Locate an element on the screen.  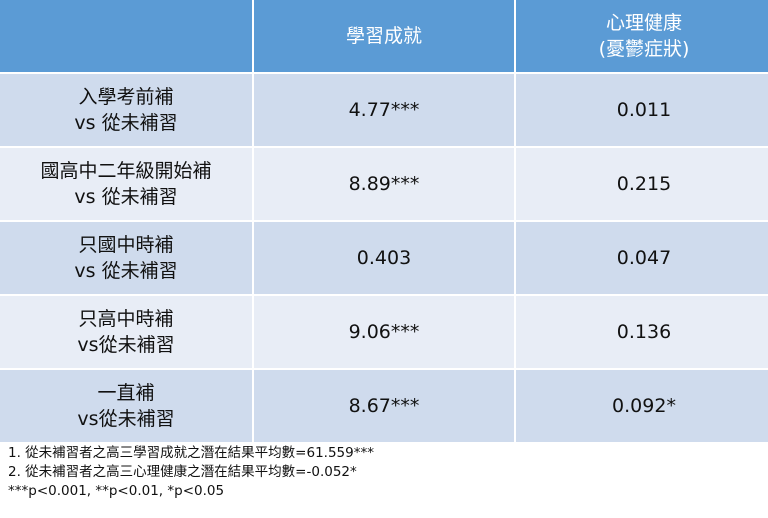
row-label: 入學考前補 vs 從未補習 is located at coordinates (126, 110).